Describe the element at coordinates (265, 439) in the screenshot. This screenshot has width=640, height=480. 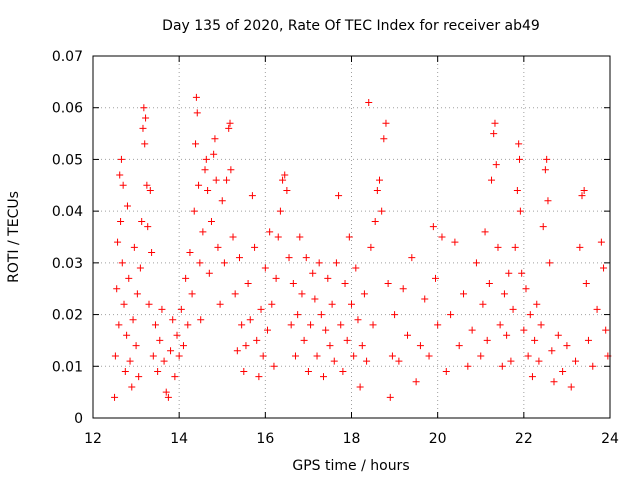
I see `x-tick-label: 16` at that location.